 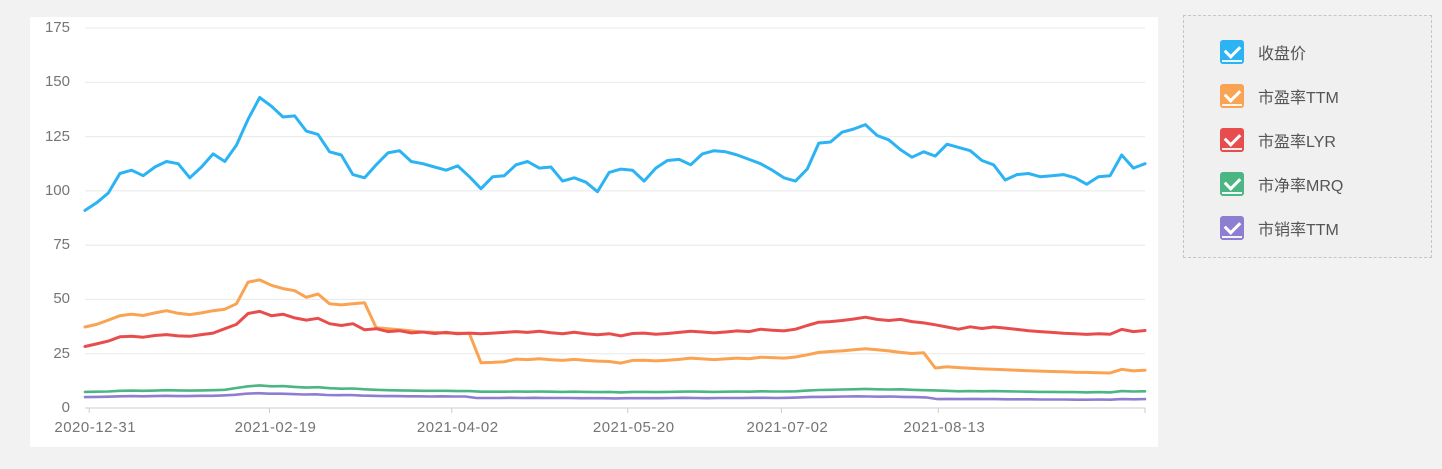 I want to click on legend-item-2: 市盈率LYR, so click(x=1325, y=140).